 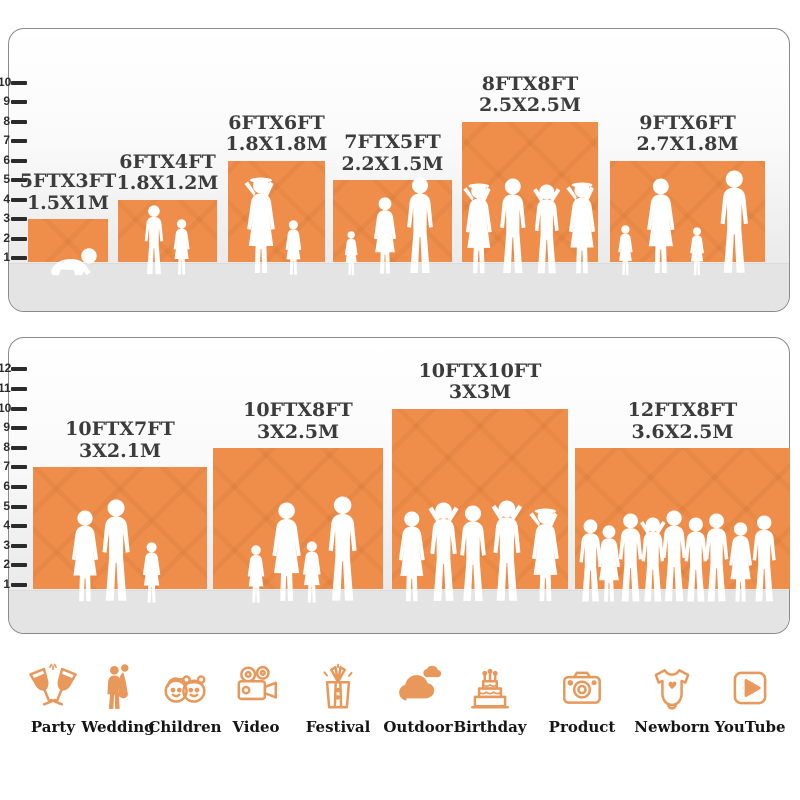 I want to click on youtube-play-icon, so click(x=750, y=688).